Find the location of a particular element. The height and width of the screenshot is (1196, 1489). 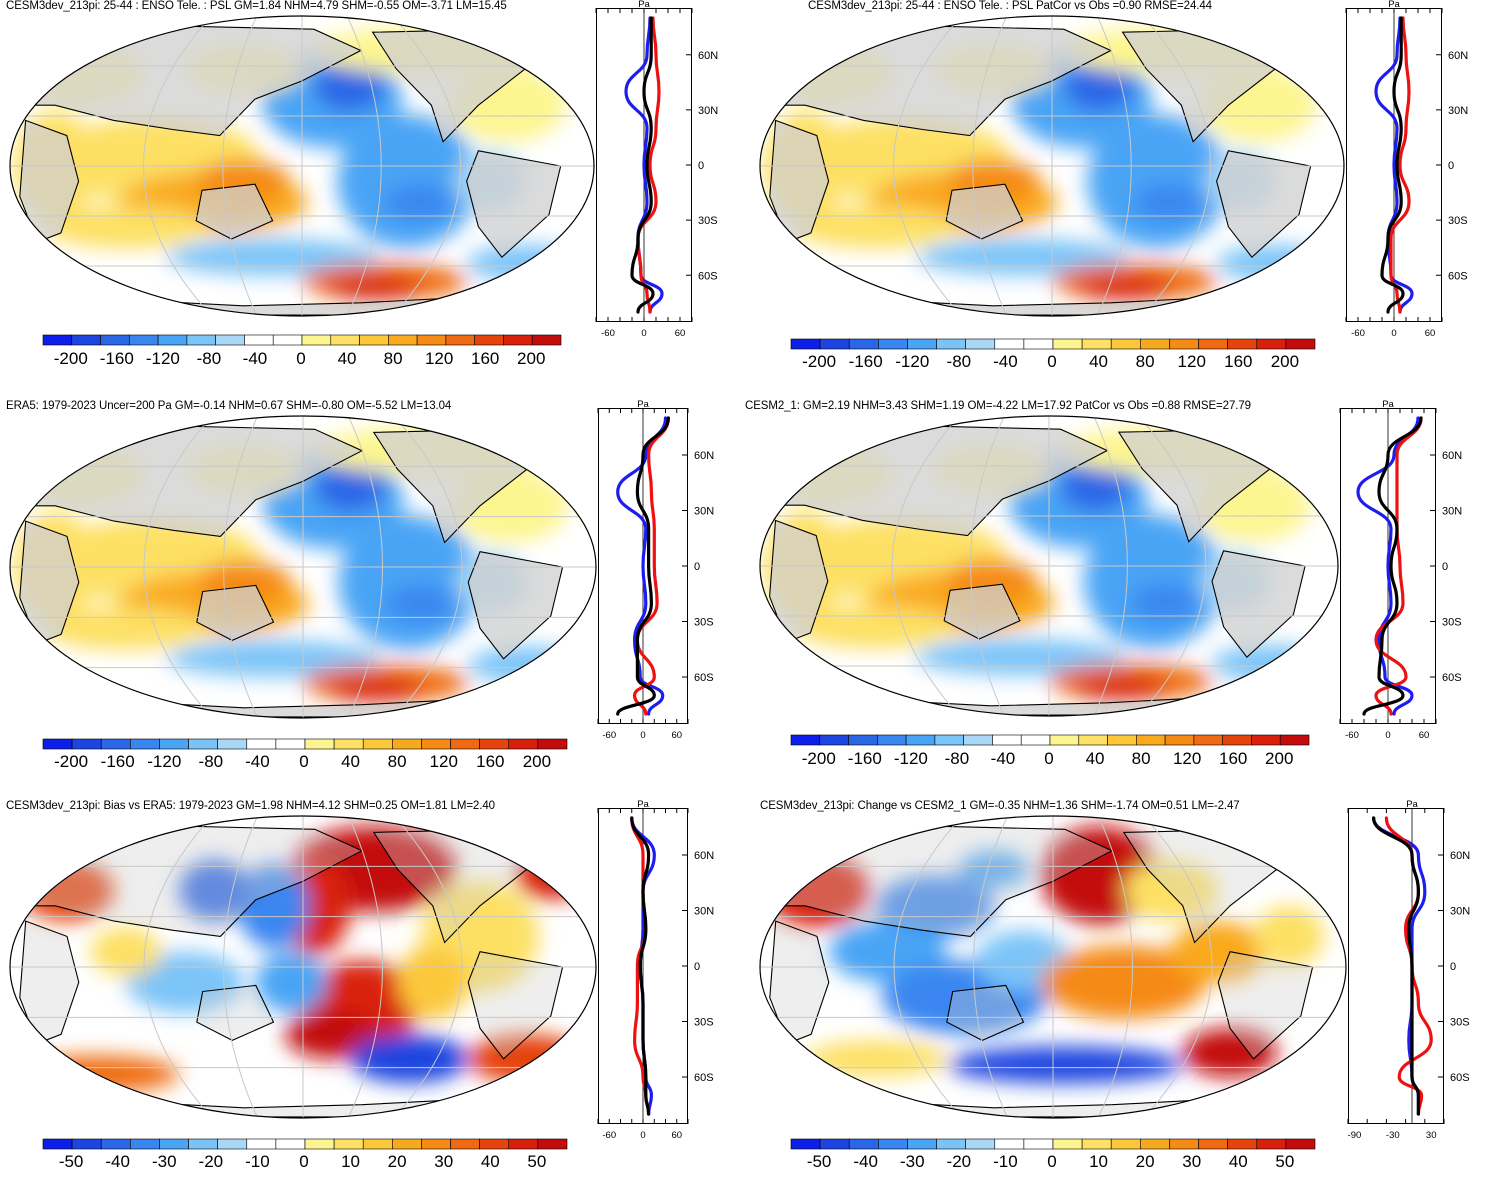

colorbar-label: 20 is located at coordinates (397, 1161).